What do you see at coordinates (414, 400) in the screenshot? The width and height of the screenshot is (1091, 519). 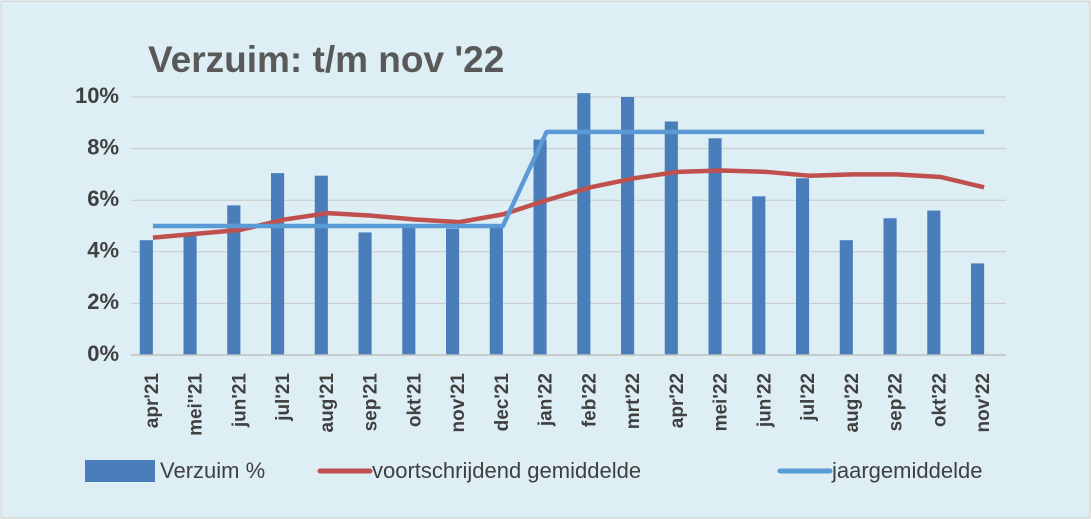 I see `x-tick-label: okt'21` at bounding box center [414, 400].